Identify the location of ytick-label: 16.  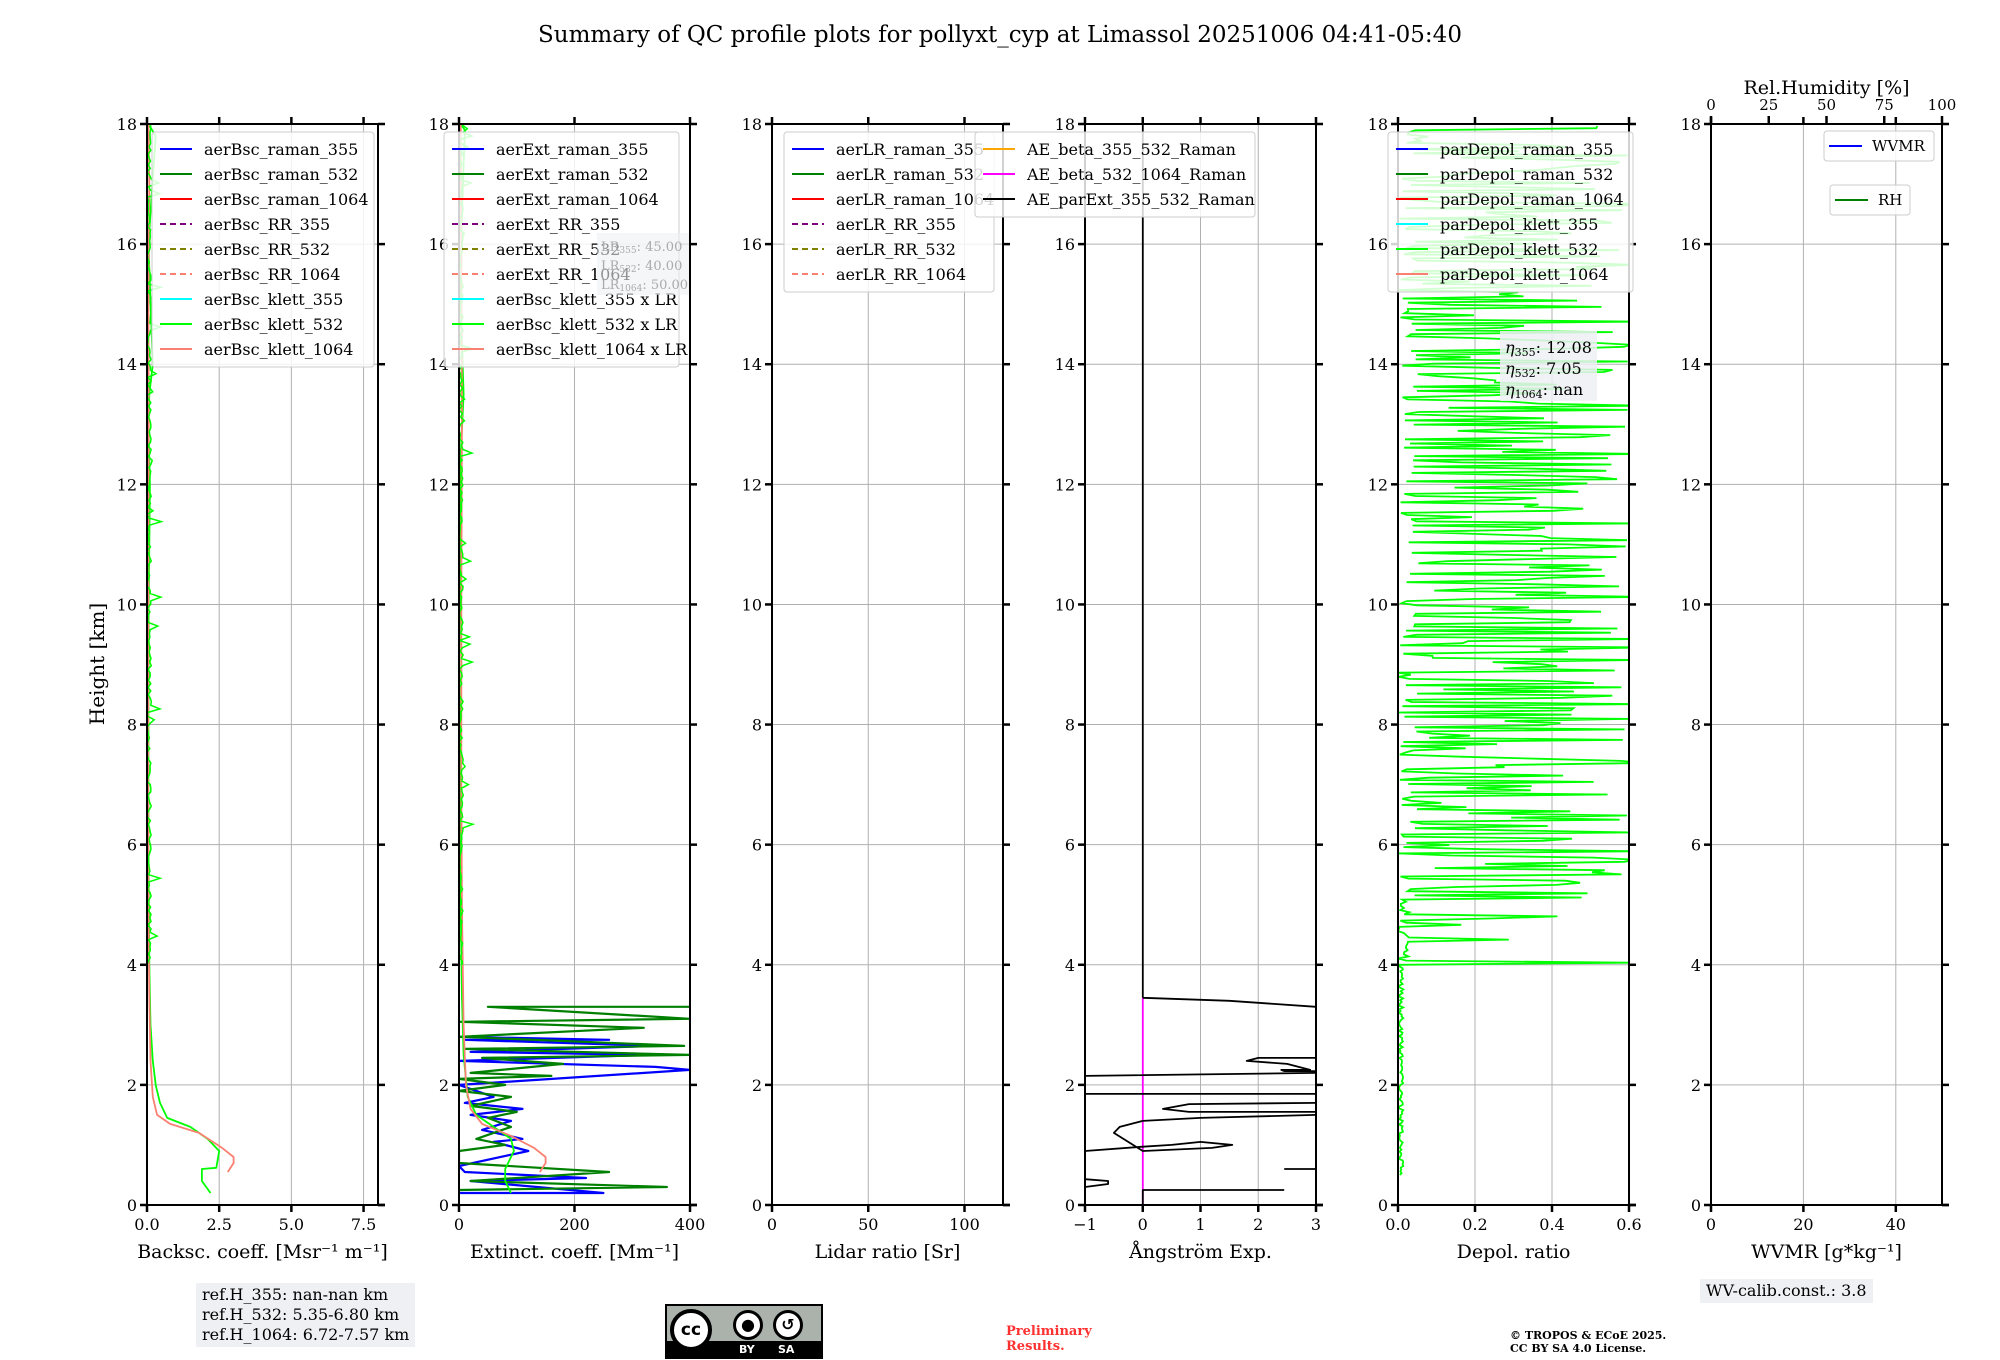
(1065, 244).